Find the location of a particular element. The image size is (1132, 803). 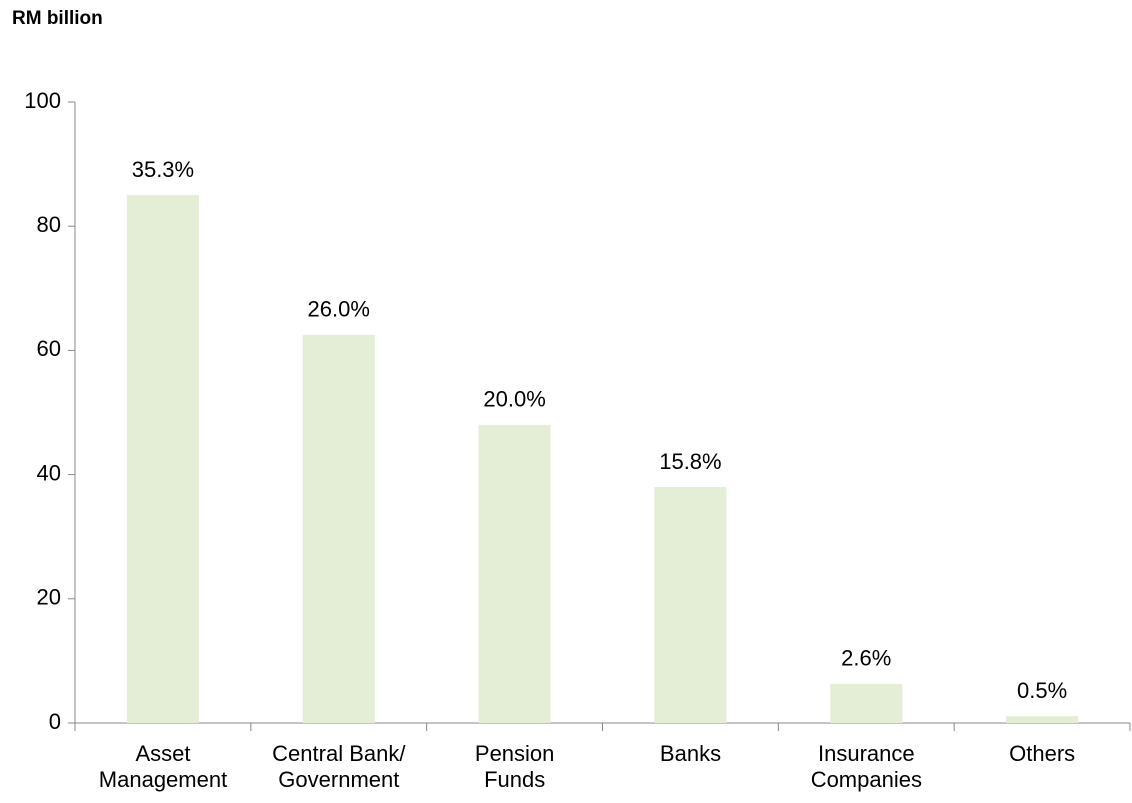

x-tick-label: Central Bank/ Government is located at coordinates (339, 766).